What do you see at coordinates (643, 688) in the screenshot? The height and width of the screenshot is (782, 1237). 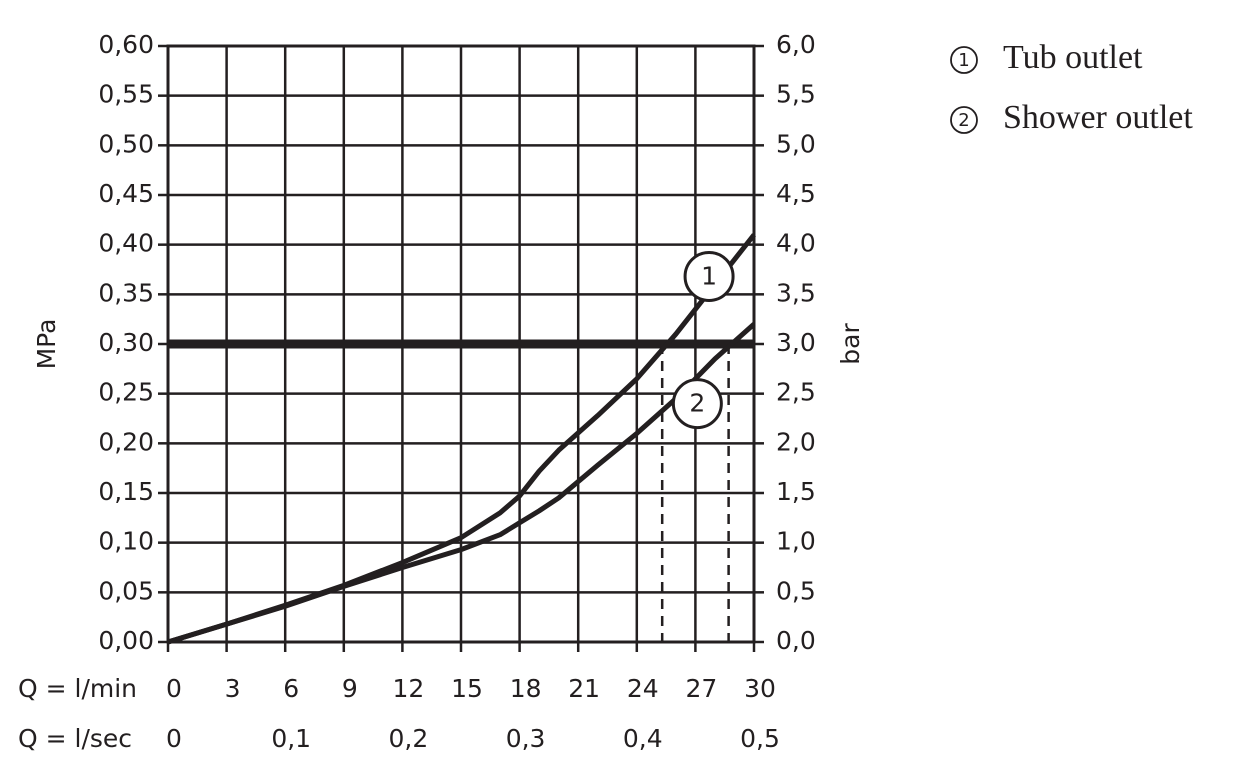 I see `x-tick-label: 24` at bounding box center [643, 688].